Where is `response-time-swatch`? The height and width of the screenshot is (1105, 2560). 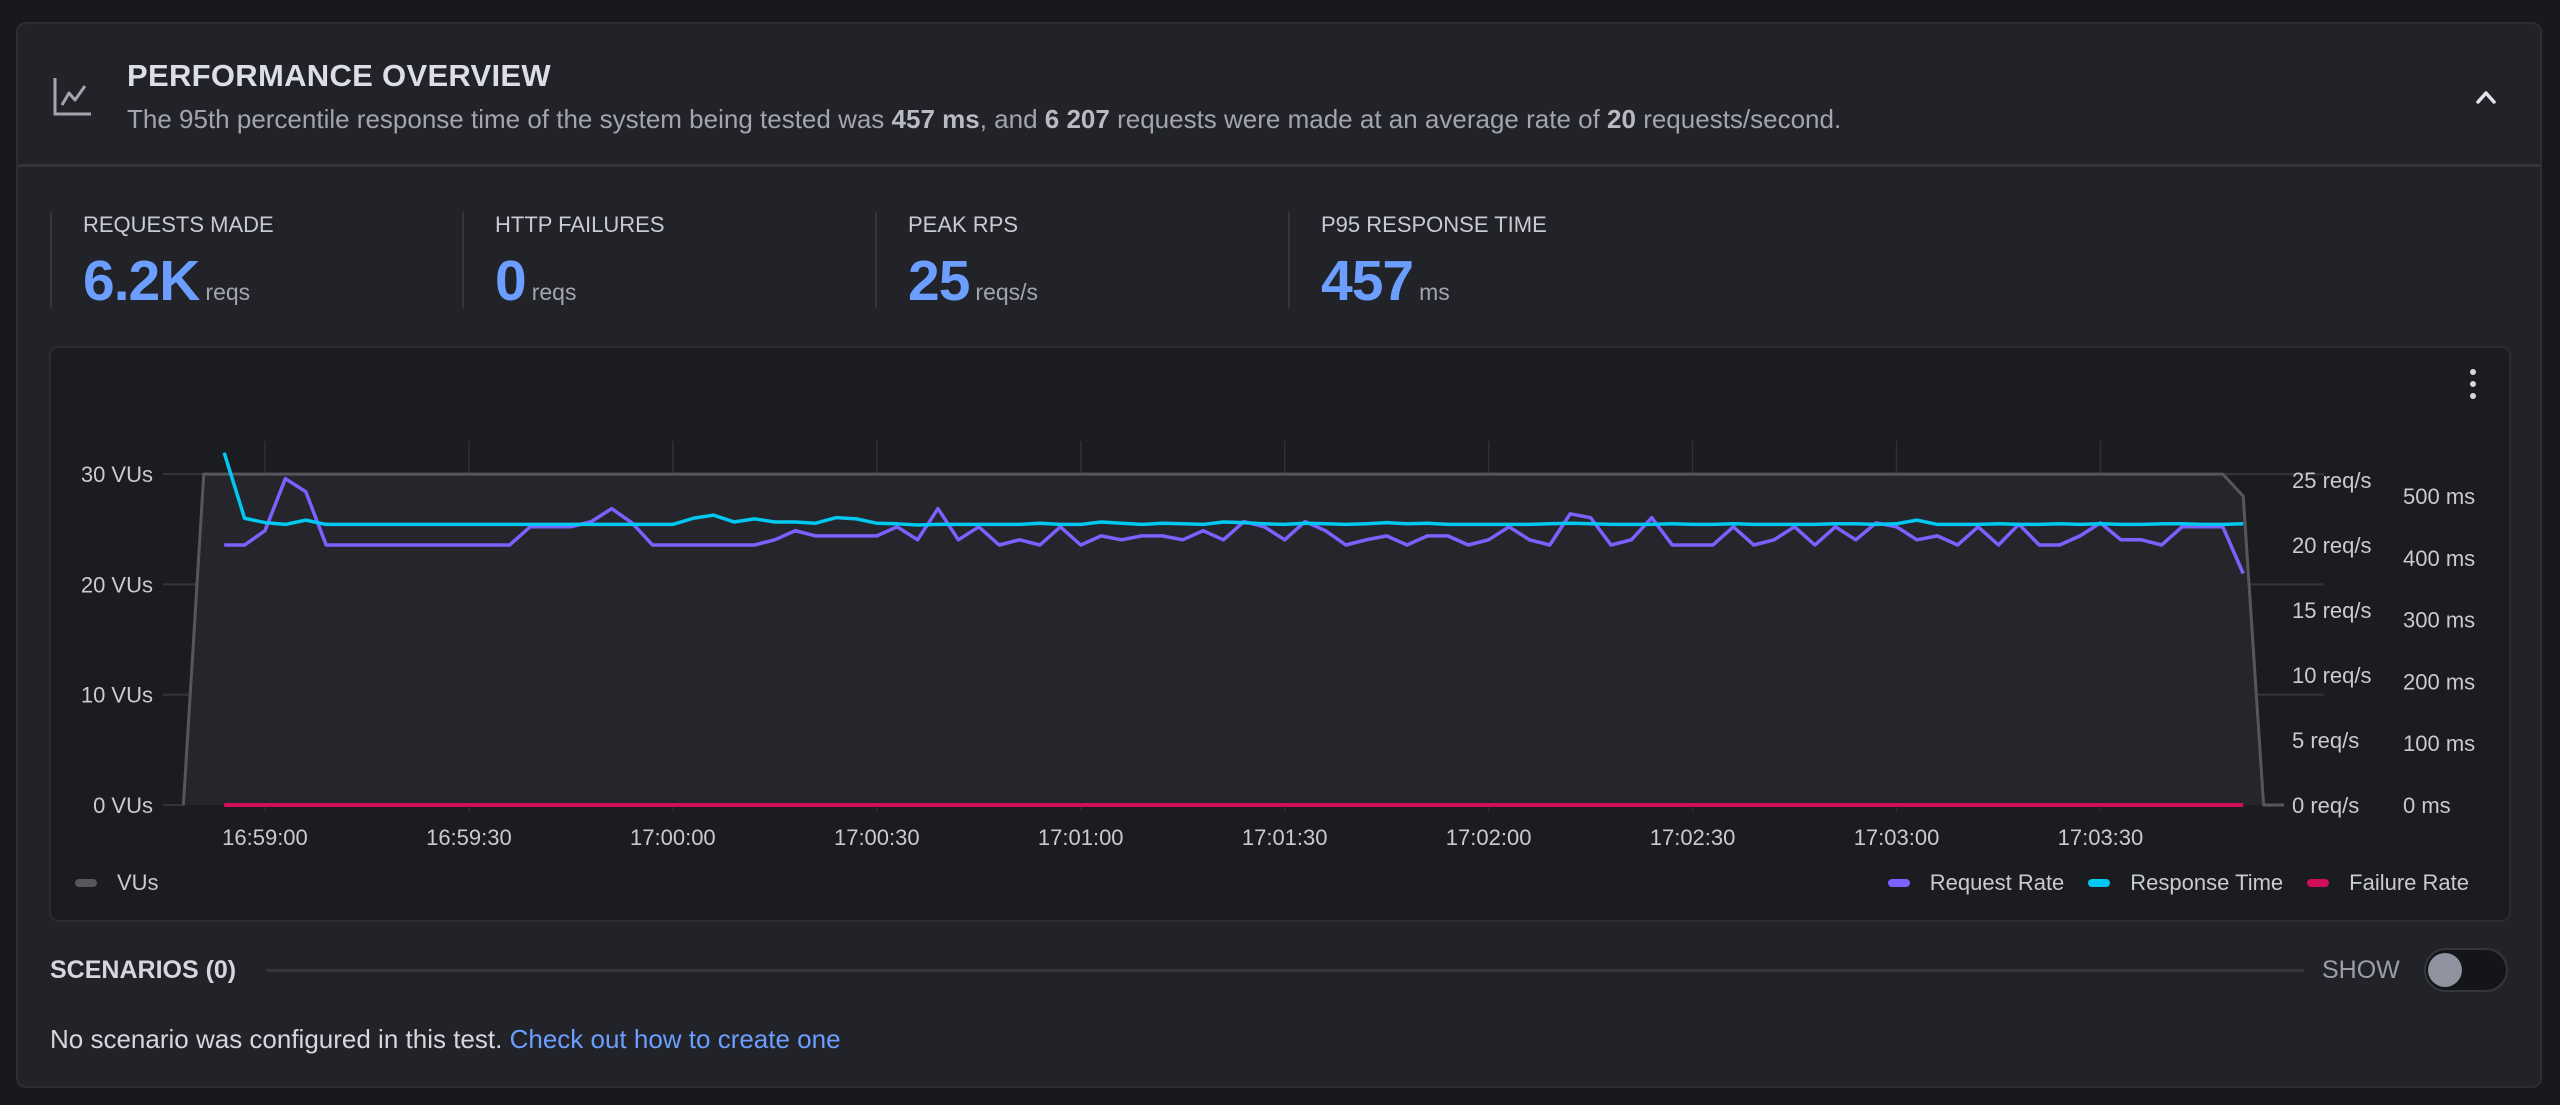
response-time-swatch is located at coordinates (2099, 883).